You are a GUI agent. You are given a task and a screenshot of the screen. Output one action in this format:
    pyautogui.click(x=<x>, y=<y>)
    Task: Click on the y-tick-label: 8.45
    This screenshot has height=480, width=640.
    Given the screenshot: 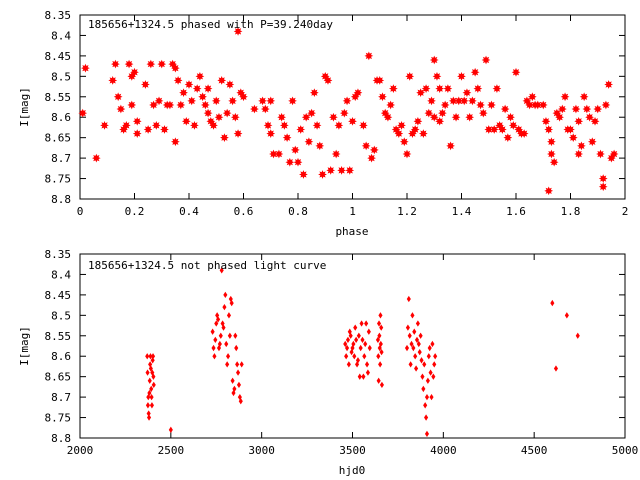 What is the action you would take?
    pyautogui.click(x=58, y=56)
    